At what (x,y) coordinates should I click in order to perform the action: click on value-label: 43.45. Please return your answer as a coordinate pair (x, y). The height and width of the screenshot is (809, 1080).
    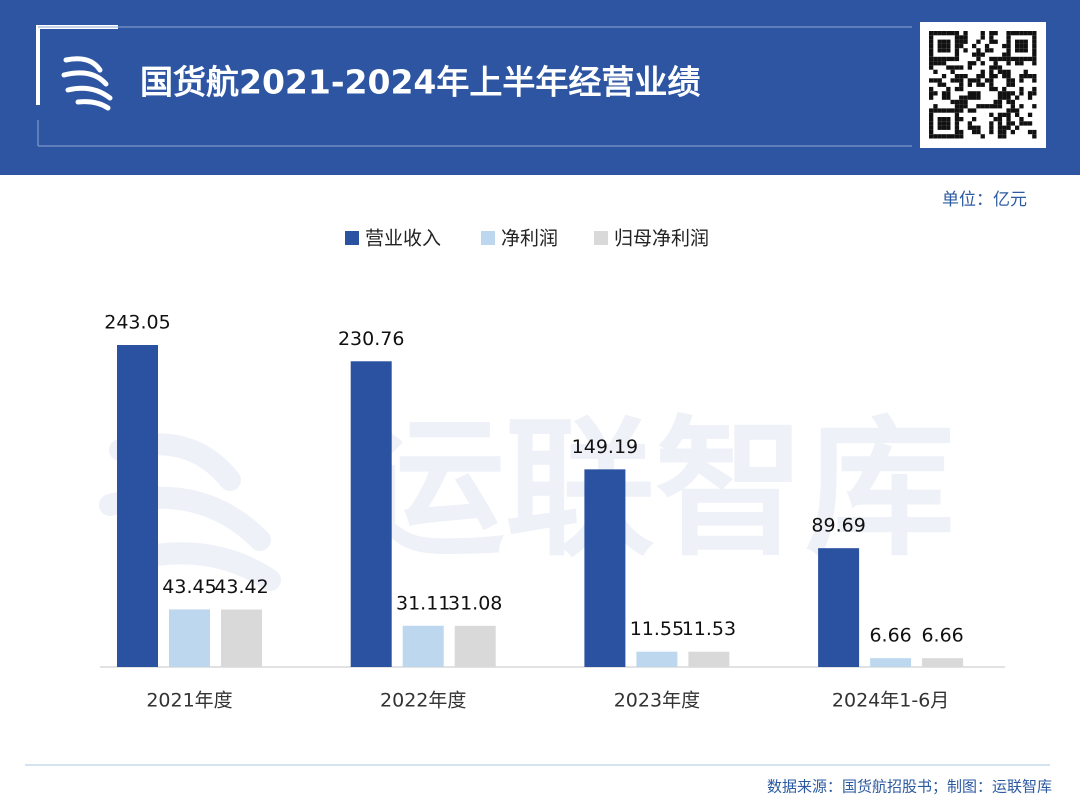
    Looking at the image, I should click on (189, 587).